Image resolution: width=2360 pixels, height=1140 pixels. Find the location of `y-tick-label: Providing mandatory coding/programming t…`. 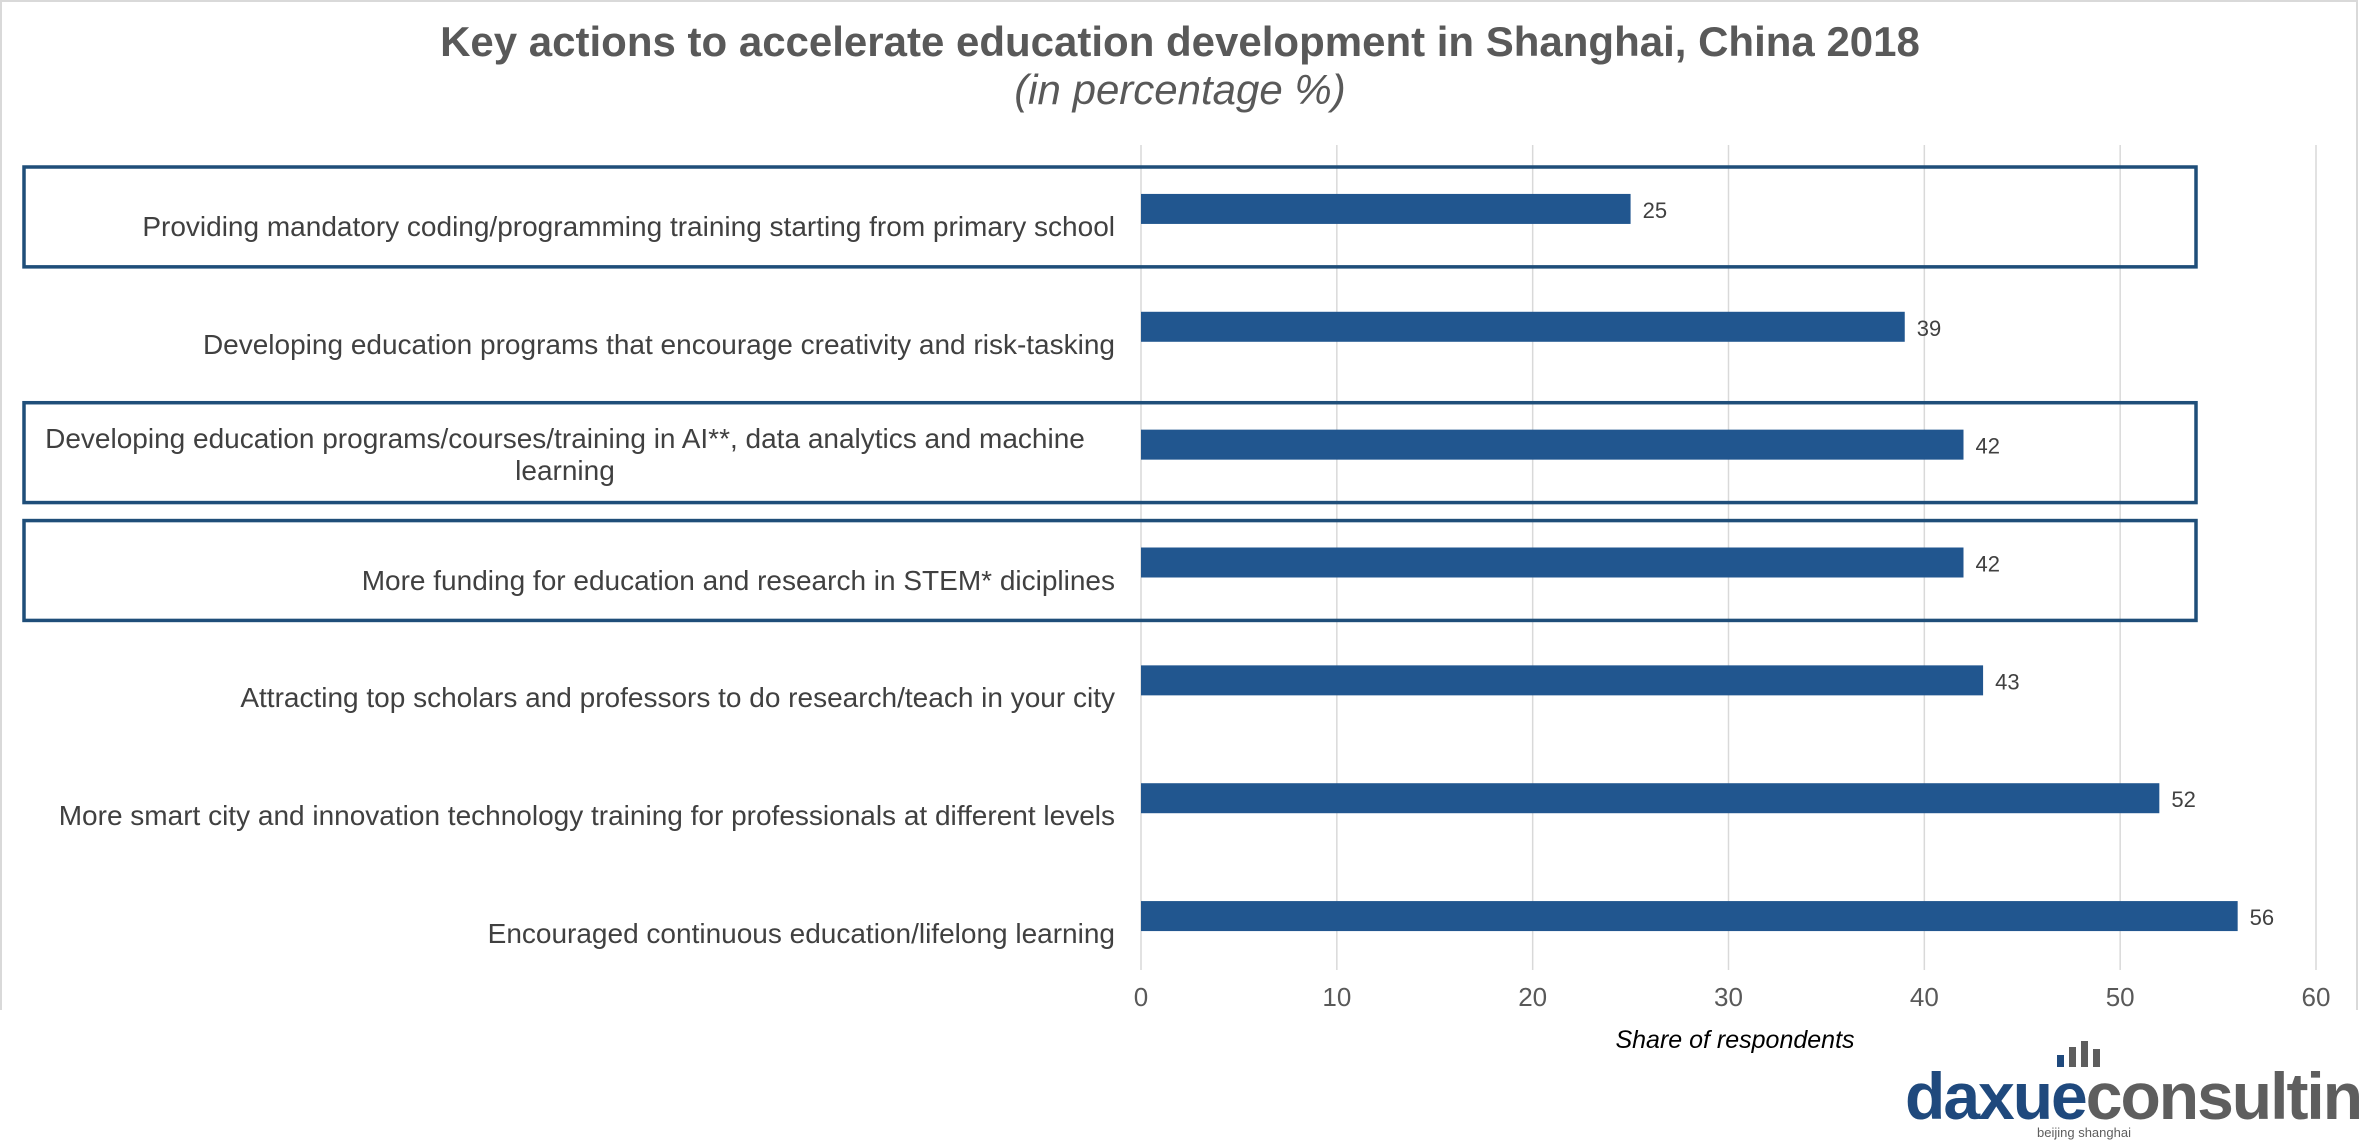

y-tick-label: Providing mandatory coding/programming t… is located at coordinates (628, 226).